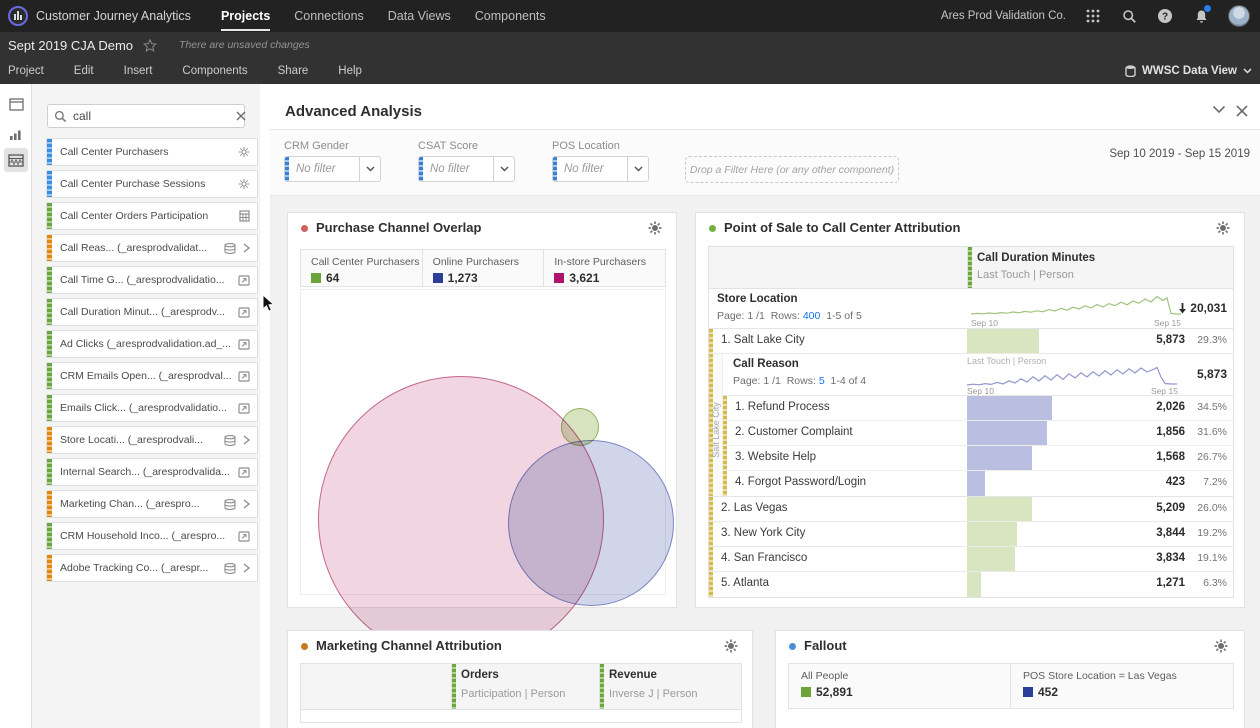 The height and width of the screenshot is (728, 1260). I want to click on panel-title: Advanced Analysis, so click(353, 111).